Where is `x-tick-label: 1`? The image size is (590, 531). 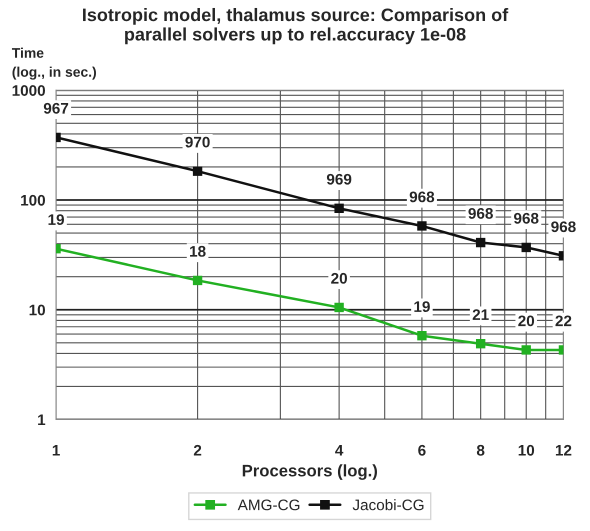 x-tick-label: 1 is located at coordinates (56, 450).